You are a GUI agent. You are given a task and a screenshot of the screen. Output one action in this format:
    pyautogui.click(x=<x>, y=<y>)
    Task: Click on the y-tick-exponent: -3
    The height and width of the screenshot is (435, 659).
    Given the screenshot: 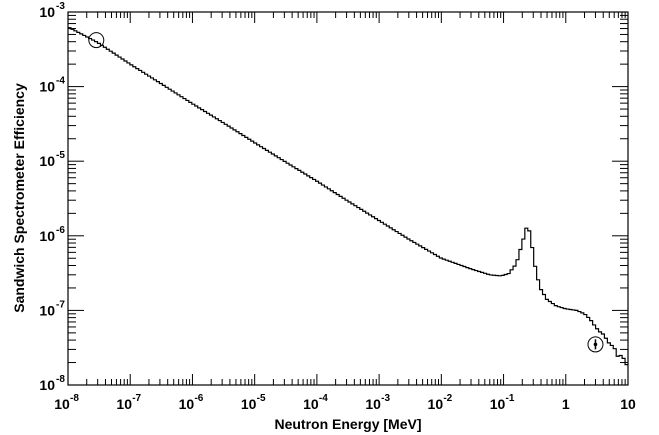 What is the action you would take?
    pyautogui.click(x=60, y=6)
    